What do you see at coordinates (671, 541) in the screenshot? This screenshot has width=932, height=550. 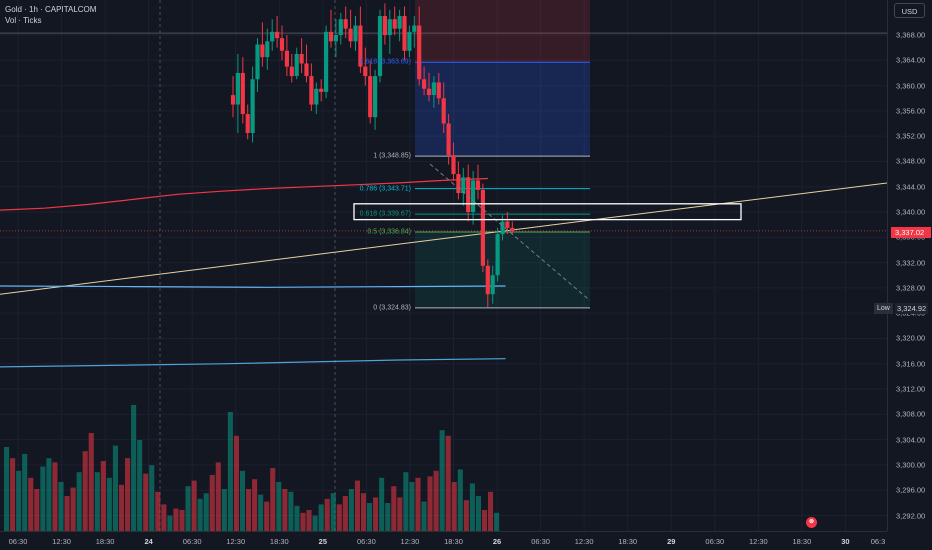 I see `time-tick-label: 29` at bounding box center [671, 541].